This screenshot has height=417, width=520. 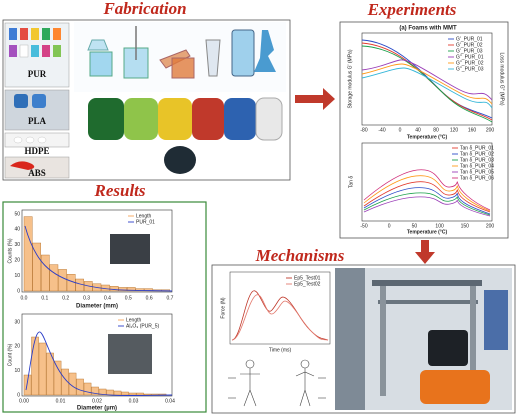 I want to click on x-tick-label: 0.3, so click(x=86, y=298).